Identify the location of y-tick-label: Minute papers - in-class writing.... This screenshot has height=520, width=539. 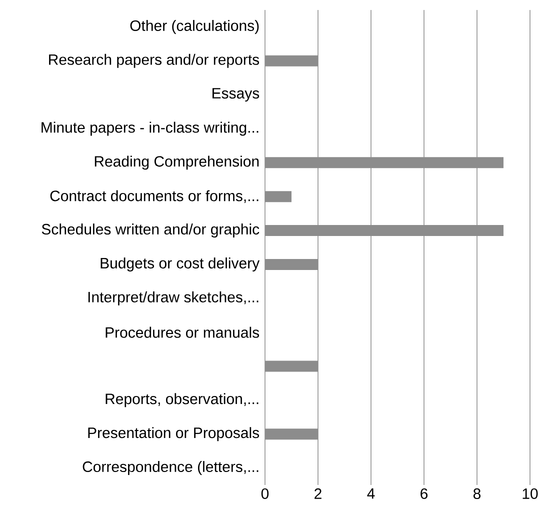
(150, 129).